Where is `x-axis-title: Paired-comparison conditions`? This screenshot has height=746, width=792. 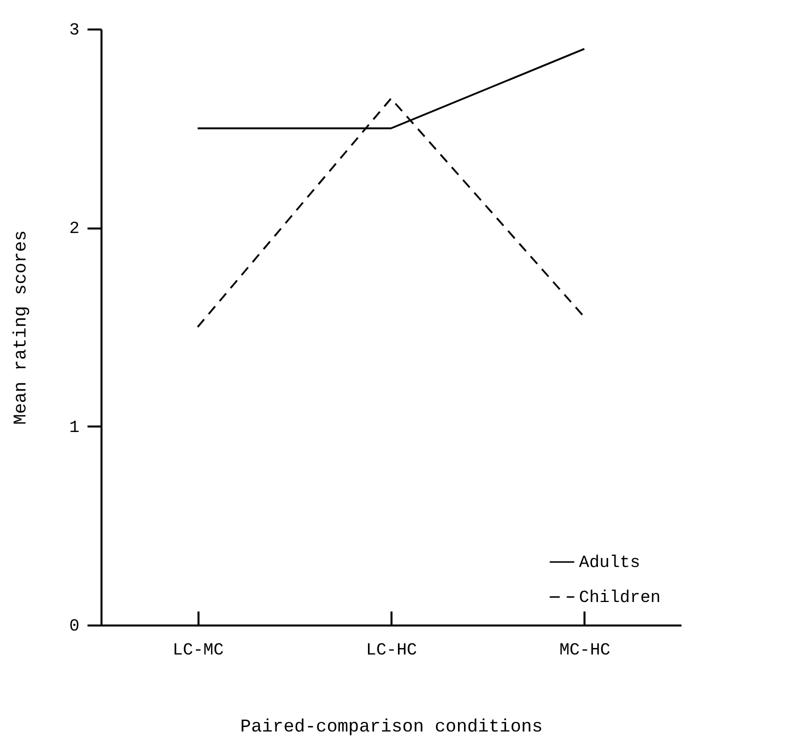 x-axis-title: Paired-comparison conditions is located at coordinates (391, 728).